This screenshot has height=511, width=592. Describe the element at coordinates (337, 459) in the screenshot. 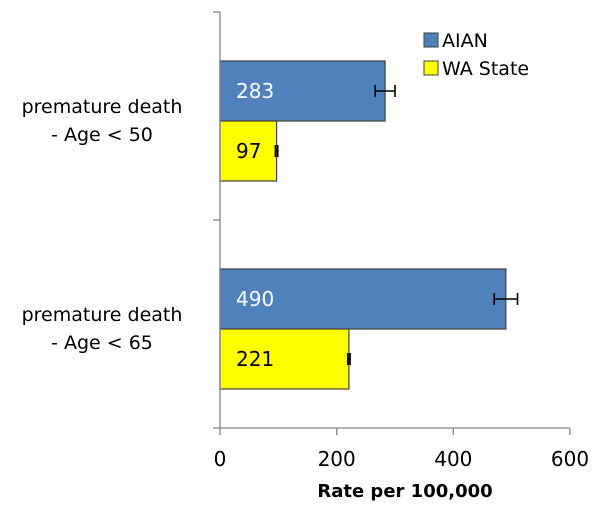

I see `x-tick-label-200: 200` at that location.